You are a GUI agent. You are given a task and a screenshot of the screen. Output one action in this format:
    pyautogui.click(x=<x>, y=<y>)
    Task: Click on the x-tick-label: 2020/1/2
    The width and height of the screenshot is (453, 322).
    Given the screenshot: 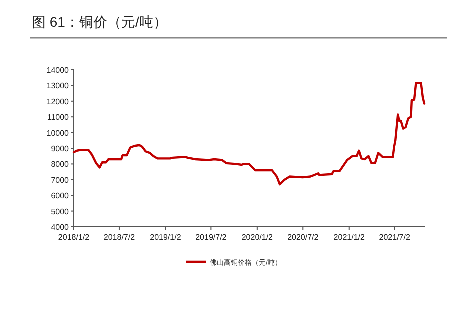 What is the action you would take?
    pyautogui.click(x=258, y=237)
    